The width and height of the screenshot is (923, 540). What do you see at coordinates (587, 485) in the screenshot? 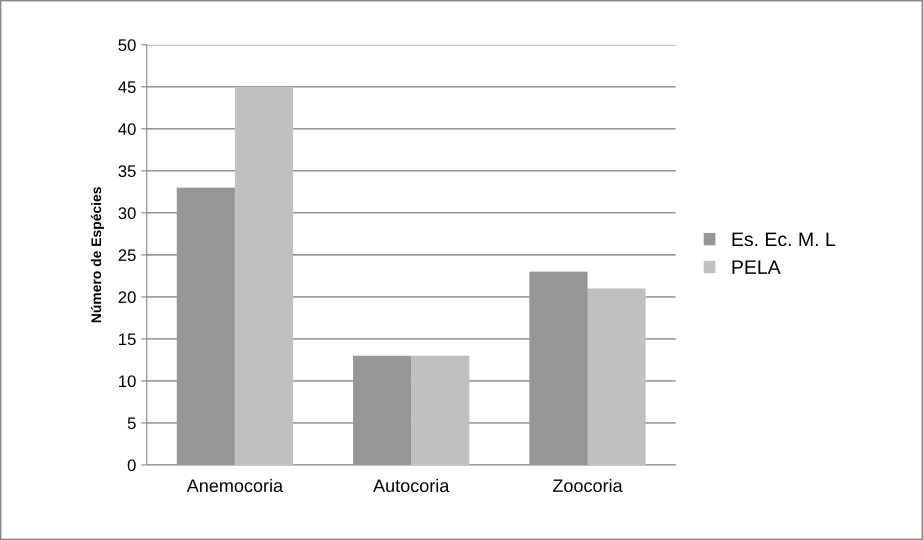
I see `x-tick-label: Zoocoria` at bounding box center [587, 485].